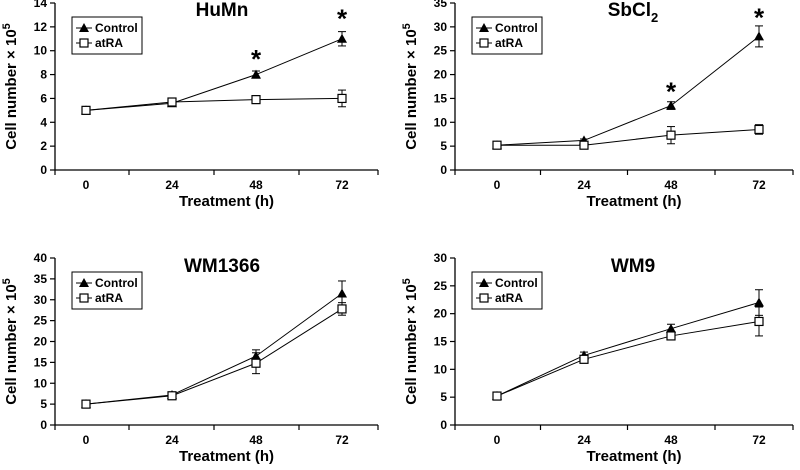 The height and width of the screenshot is (470, 800). What do you see at coordinates (41, 5) in the screenshot?
I see `y-tick-label: 14` at bounding box center [41, 5].